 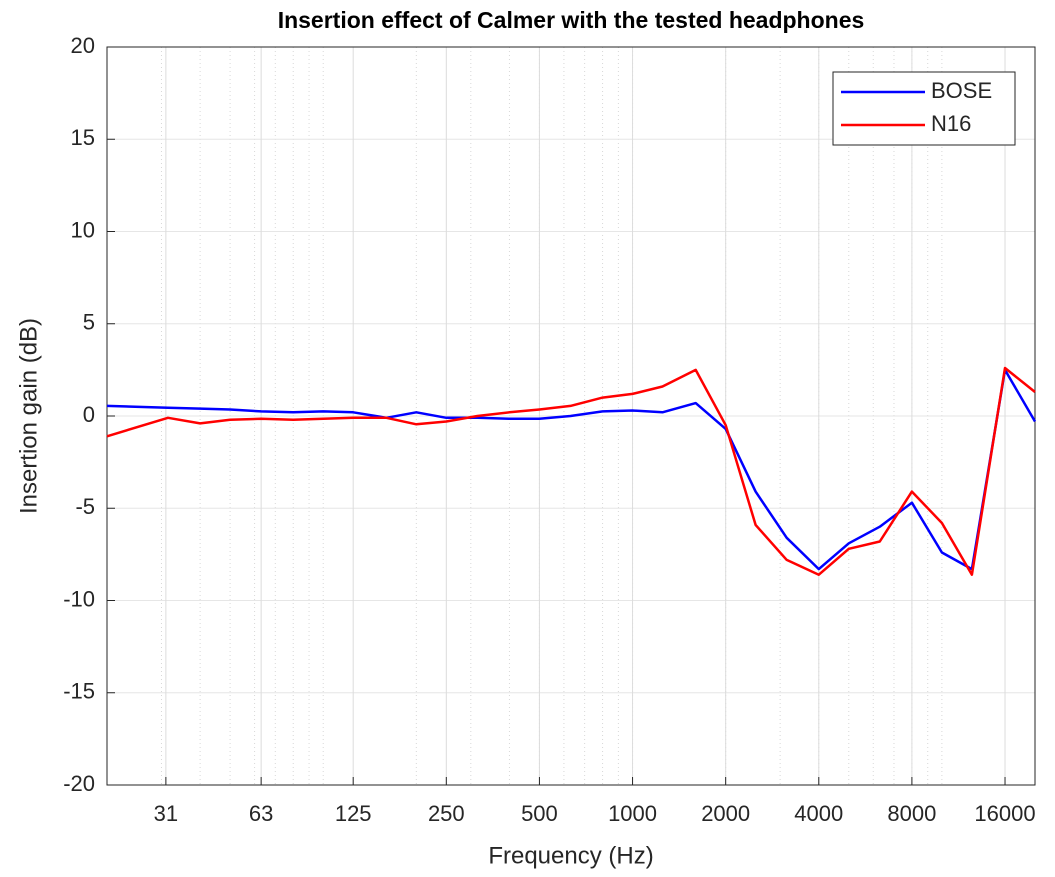 What do you see at coordinates (166, 813) in the screenshot?
I see `x-tick-label: 31` at bounding box center [166, 813].